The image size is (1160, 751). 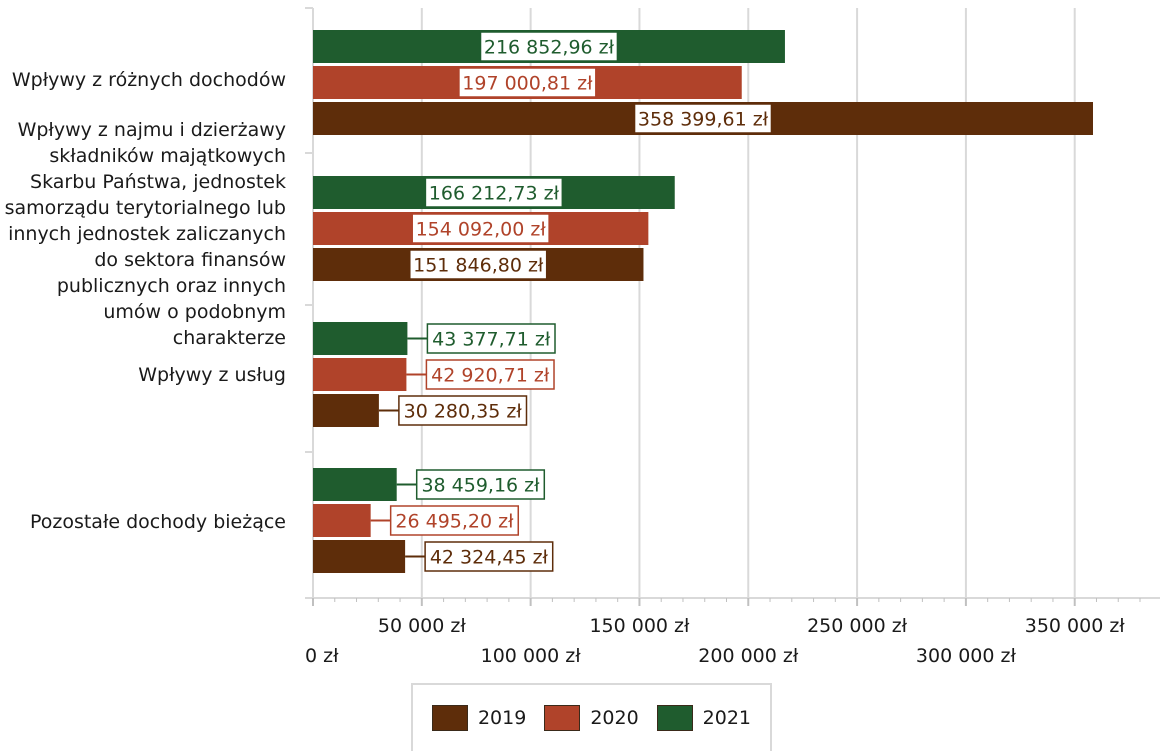 I want to click on x-tick-label: 50 000 zł, so click(x=421, y=626).